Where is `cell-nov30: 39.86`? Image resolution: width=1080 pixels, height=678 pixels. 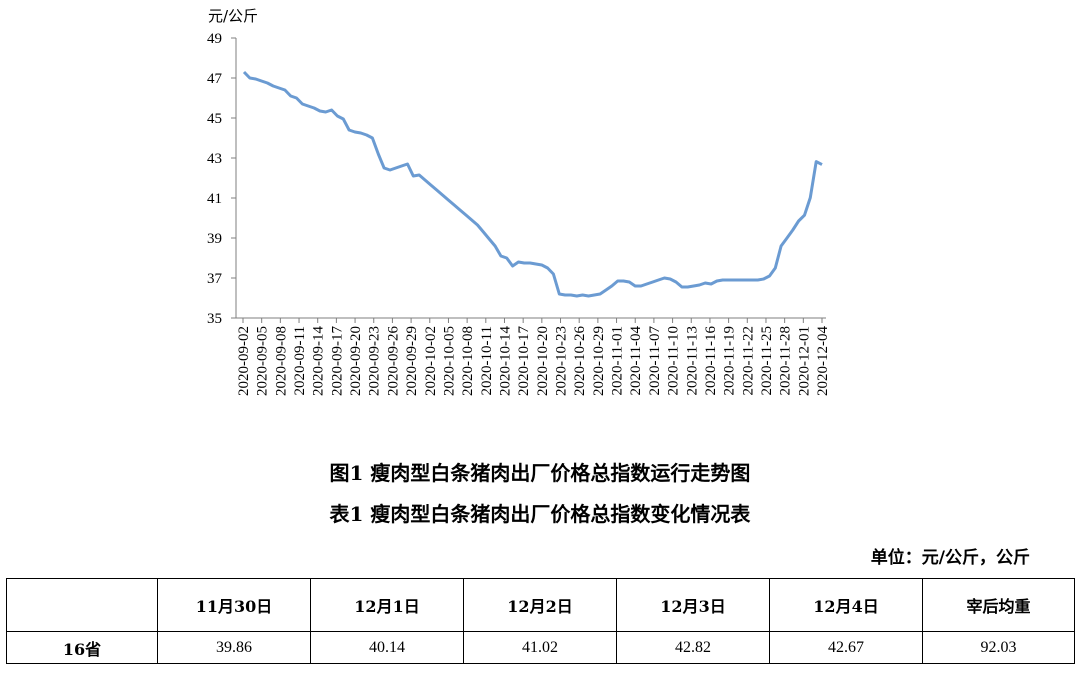
cell-nov30: 39.86 is located at coordinates (234, 647).